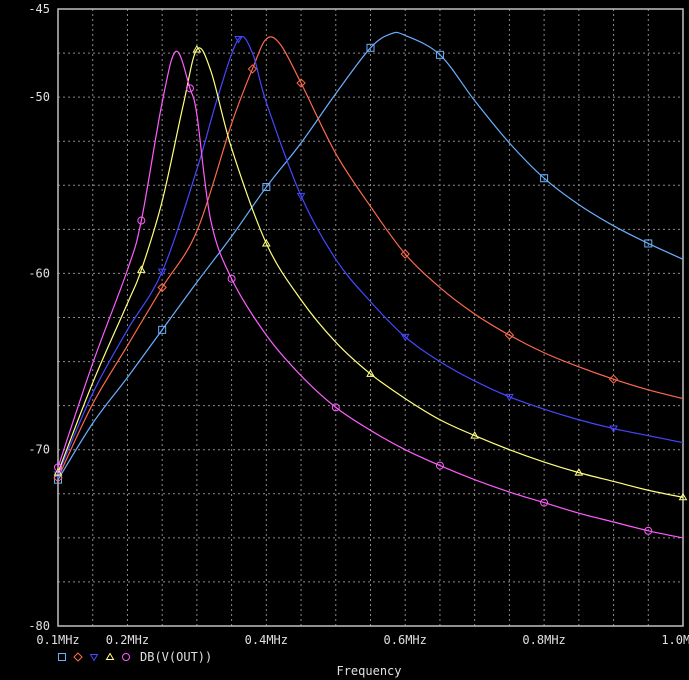  What do you see at coordinates (39, 626) in the screenshot?
I see `y-tick-label: -80` at bounding box center [39, 626].